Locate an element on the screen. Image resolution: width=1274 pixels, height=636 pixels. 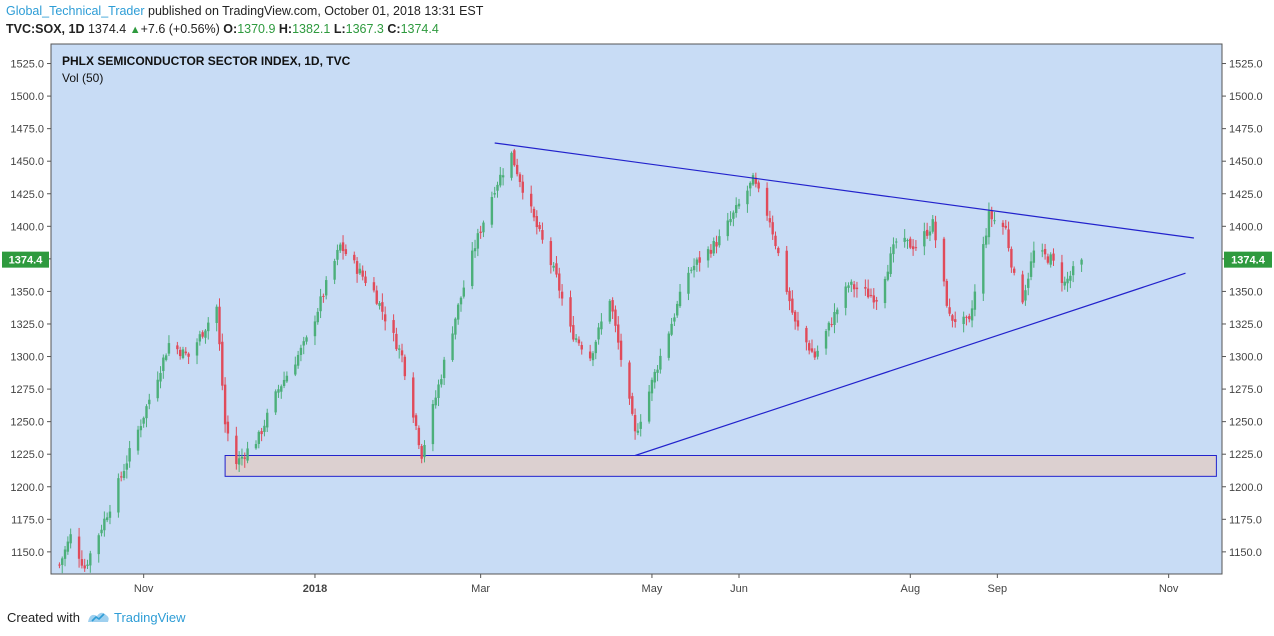
support-zone-box is located at coordinates (720, 465).